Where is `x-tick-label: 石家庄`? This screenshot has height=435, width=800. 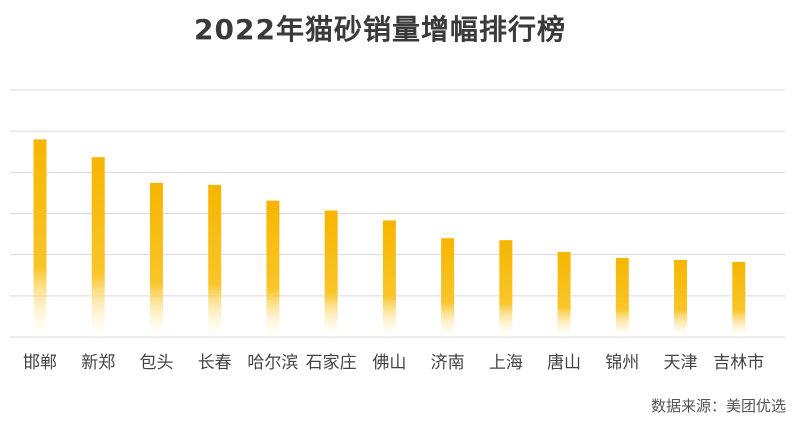
x-tick-label: 石家庄 is located at coordinates (331, 363).